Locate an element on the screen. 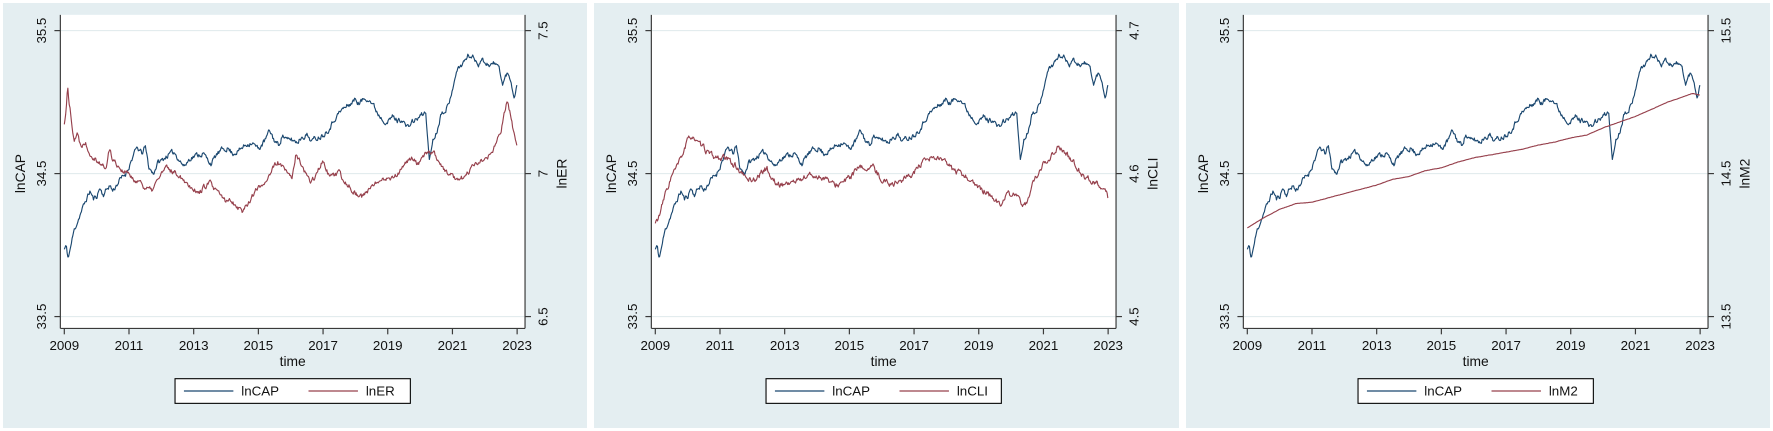 This screenshot has width=1773, height=431. right-axis-tick-label: 4.5 is located at coordinates (1134, 316).